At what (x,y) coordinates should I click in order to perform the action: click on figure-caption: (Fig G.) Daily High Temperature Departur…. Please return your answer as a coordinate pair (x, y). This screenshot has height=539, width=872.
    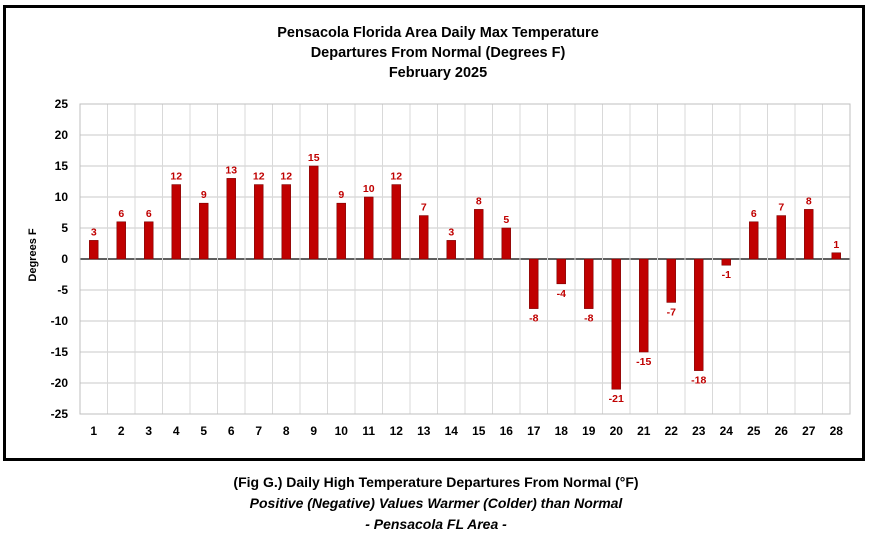
    Looking at the image, I should click on (436, 503).